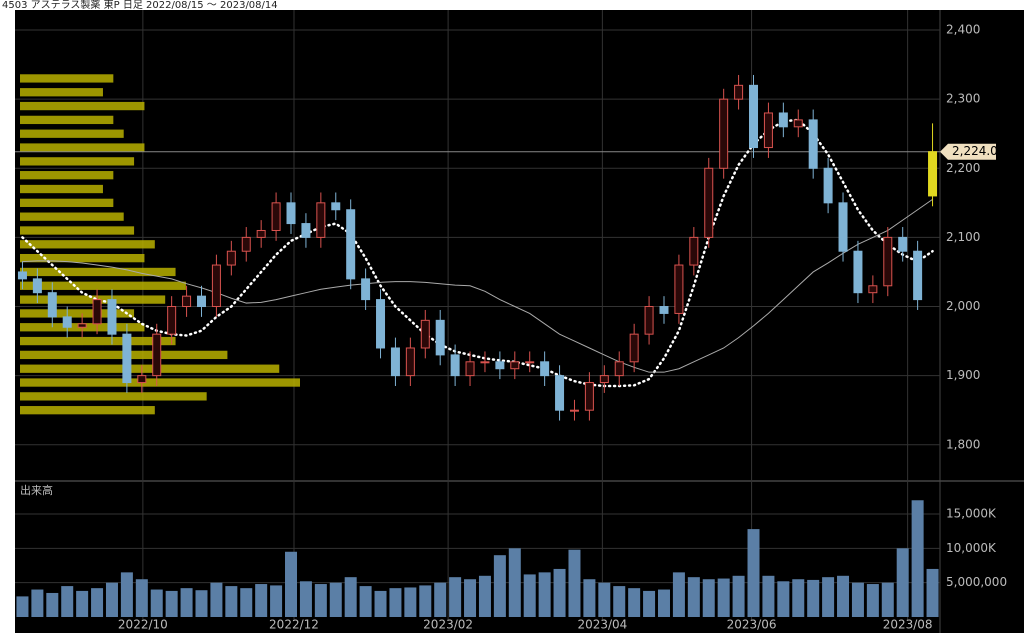 This screenshot has width=1024, height=633. Describe the element at coordinates (976, 582) in the screenshot. I see `volume-tick-label: 5,000,000` at that location.